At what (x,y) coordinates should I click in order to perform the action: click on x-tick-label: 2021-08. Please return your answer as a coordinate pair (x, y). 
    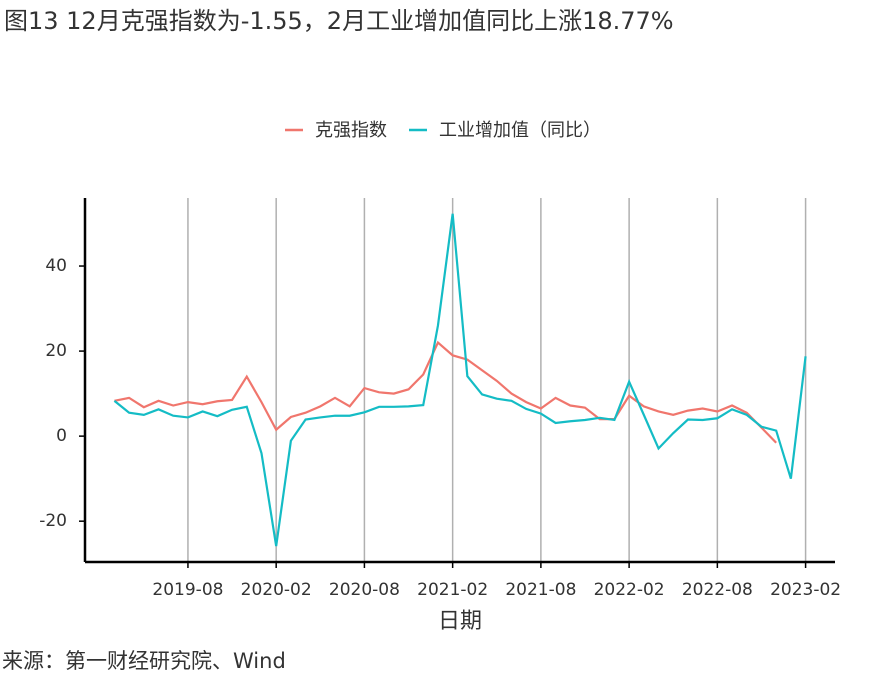
    Looking at the image, I should click on (540, 590).